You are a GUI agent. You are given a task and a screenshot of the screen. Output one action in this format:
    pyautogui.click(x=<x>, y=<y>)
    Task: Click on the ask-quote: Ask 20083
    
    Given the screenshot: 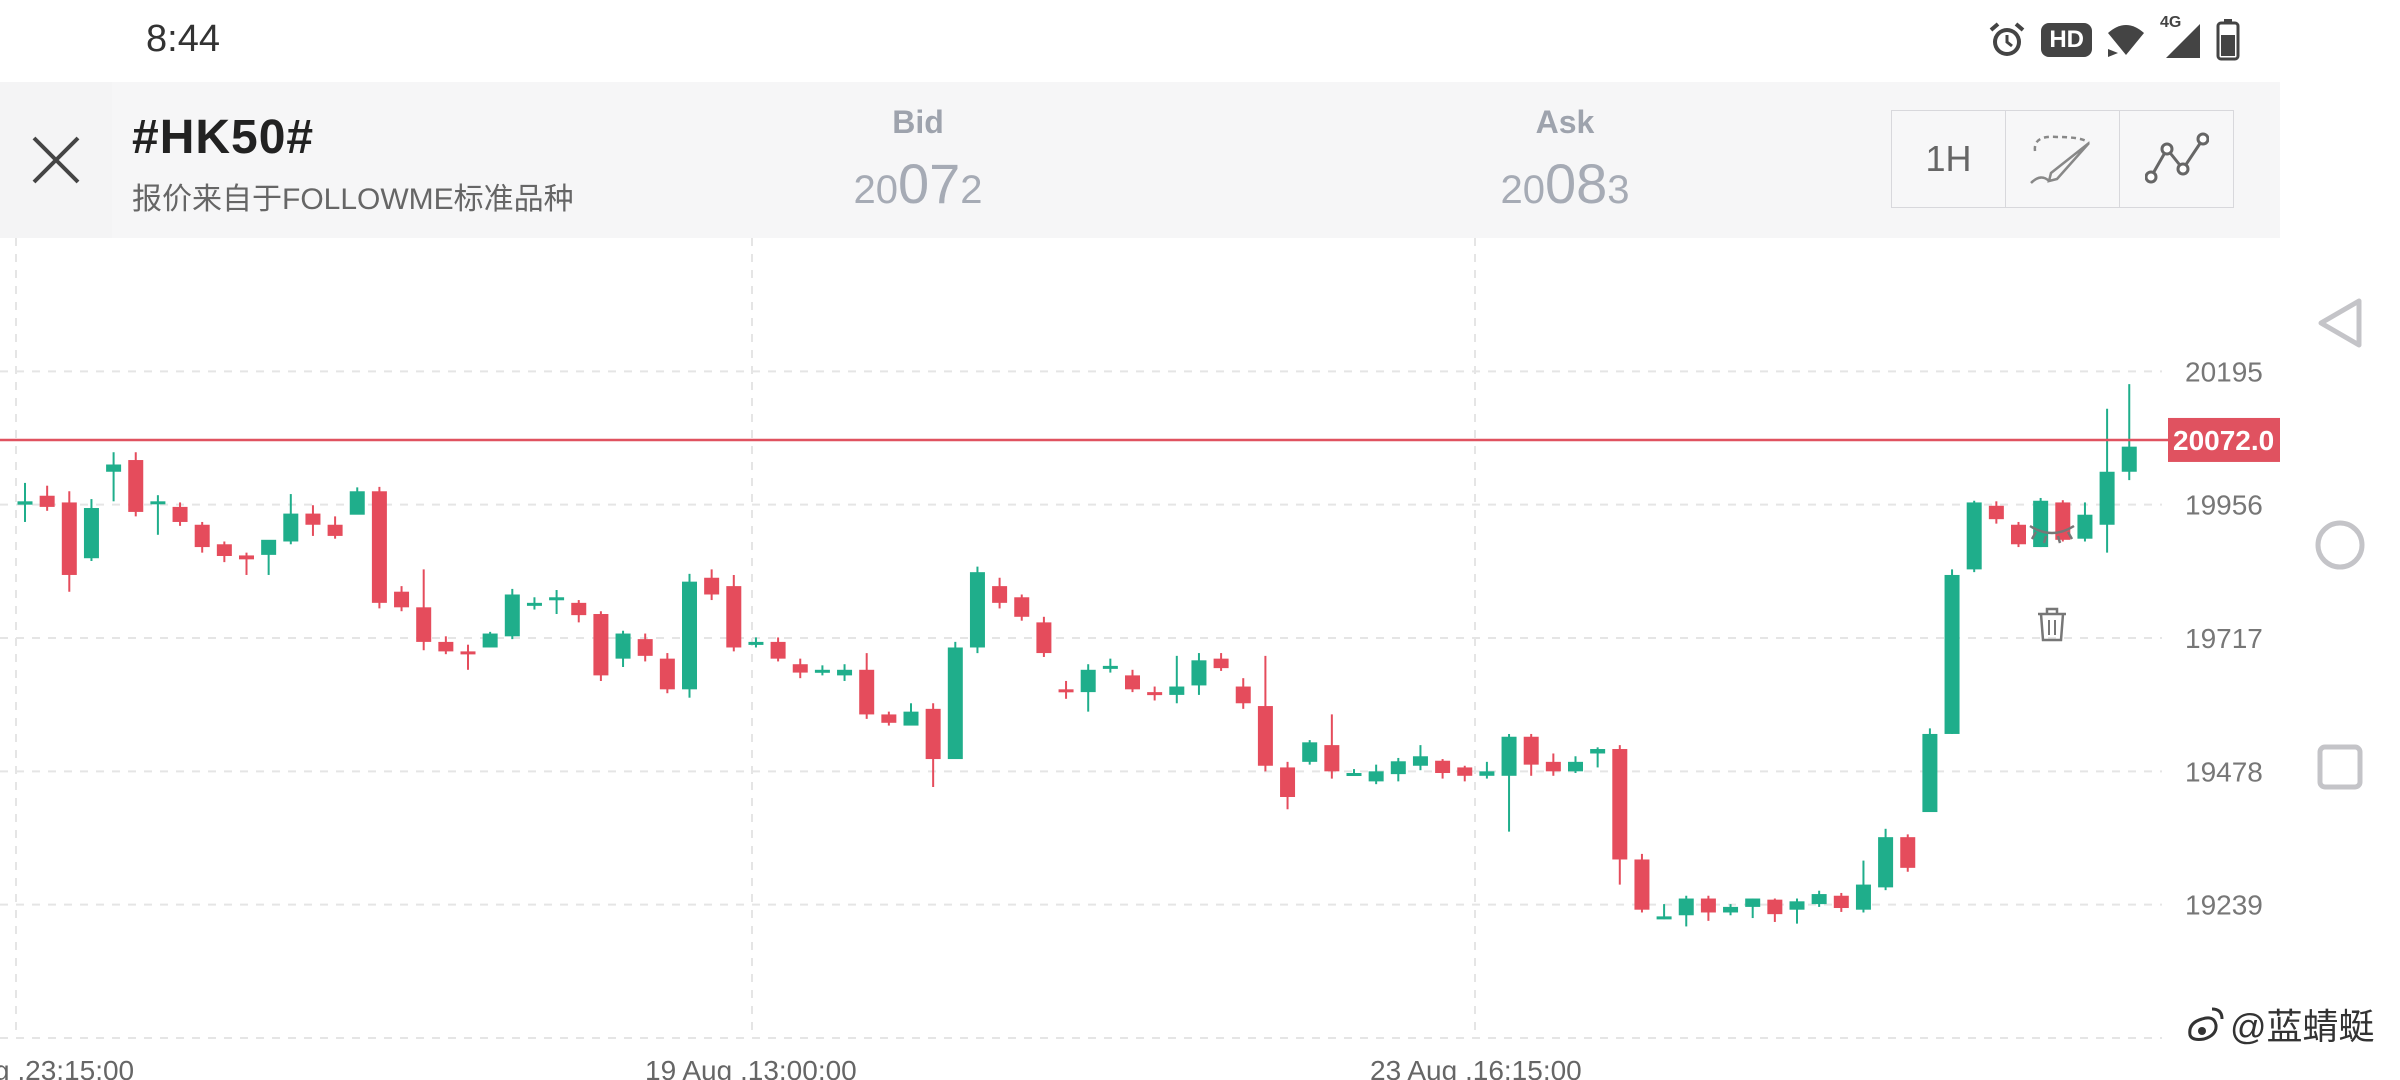 What is the action you would take?
    pyautogui.click(x=1565, y=160)
    